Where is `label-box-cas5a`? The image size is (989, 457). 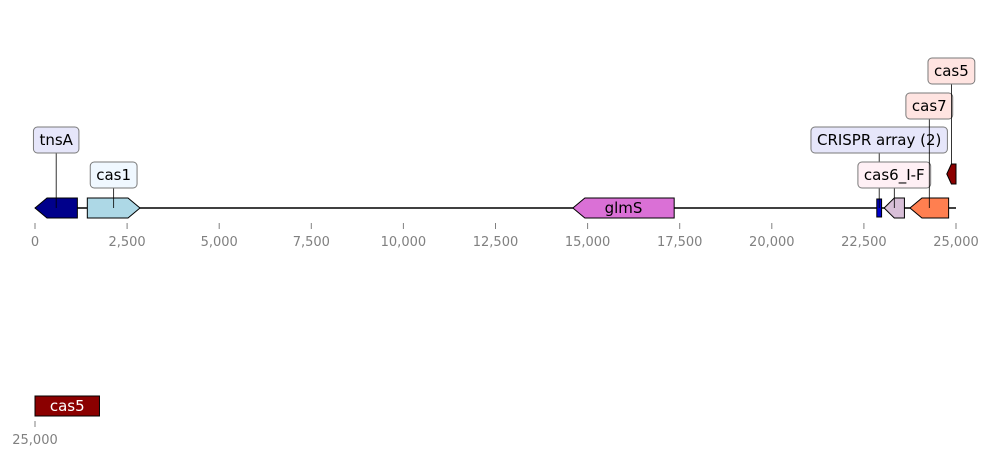 label-box-cas5a is located at coordinates (951, 71).